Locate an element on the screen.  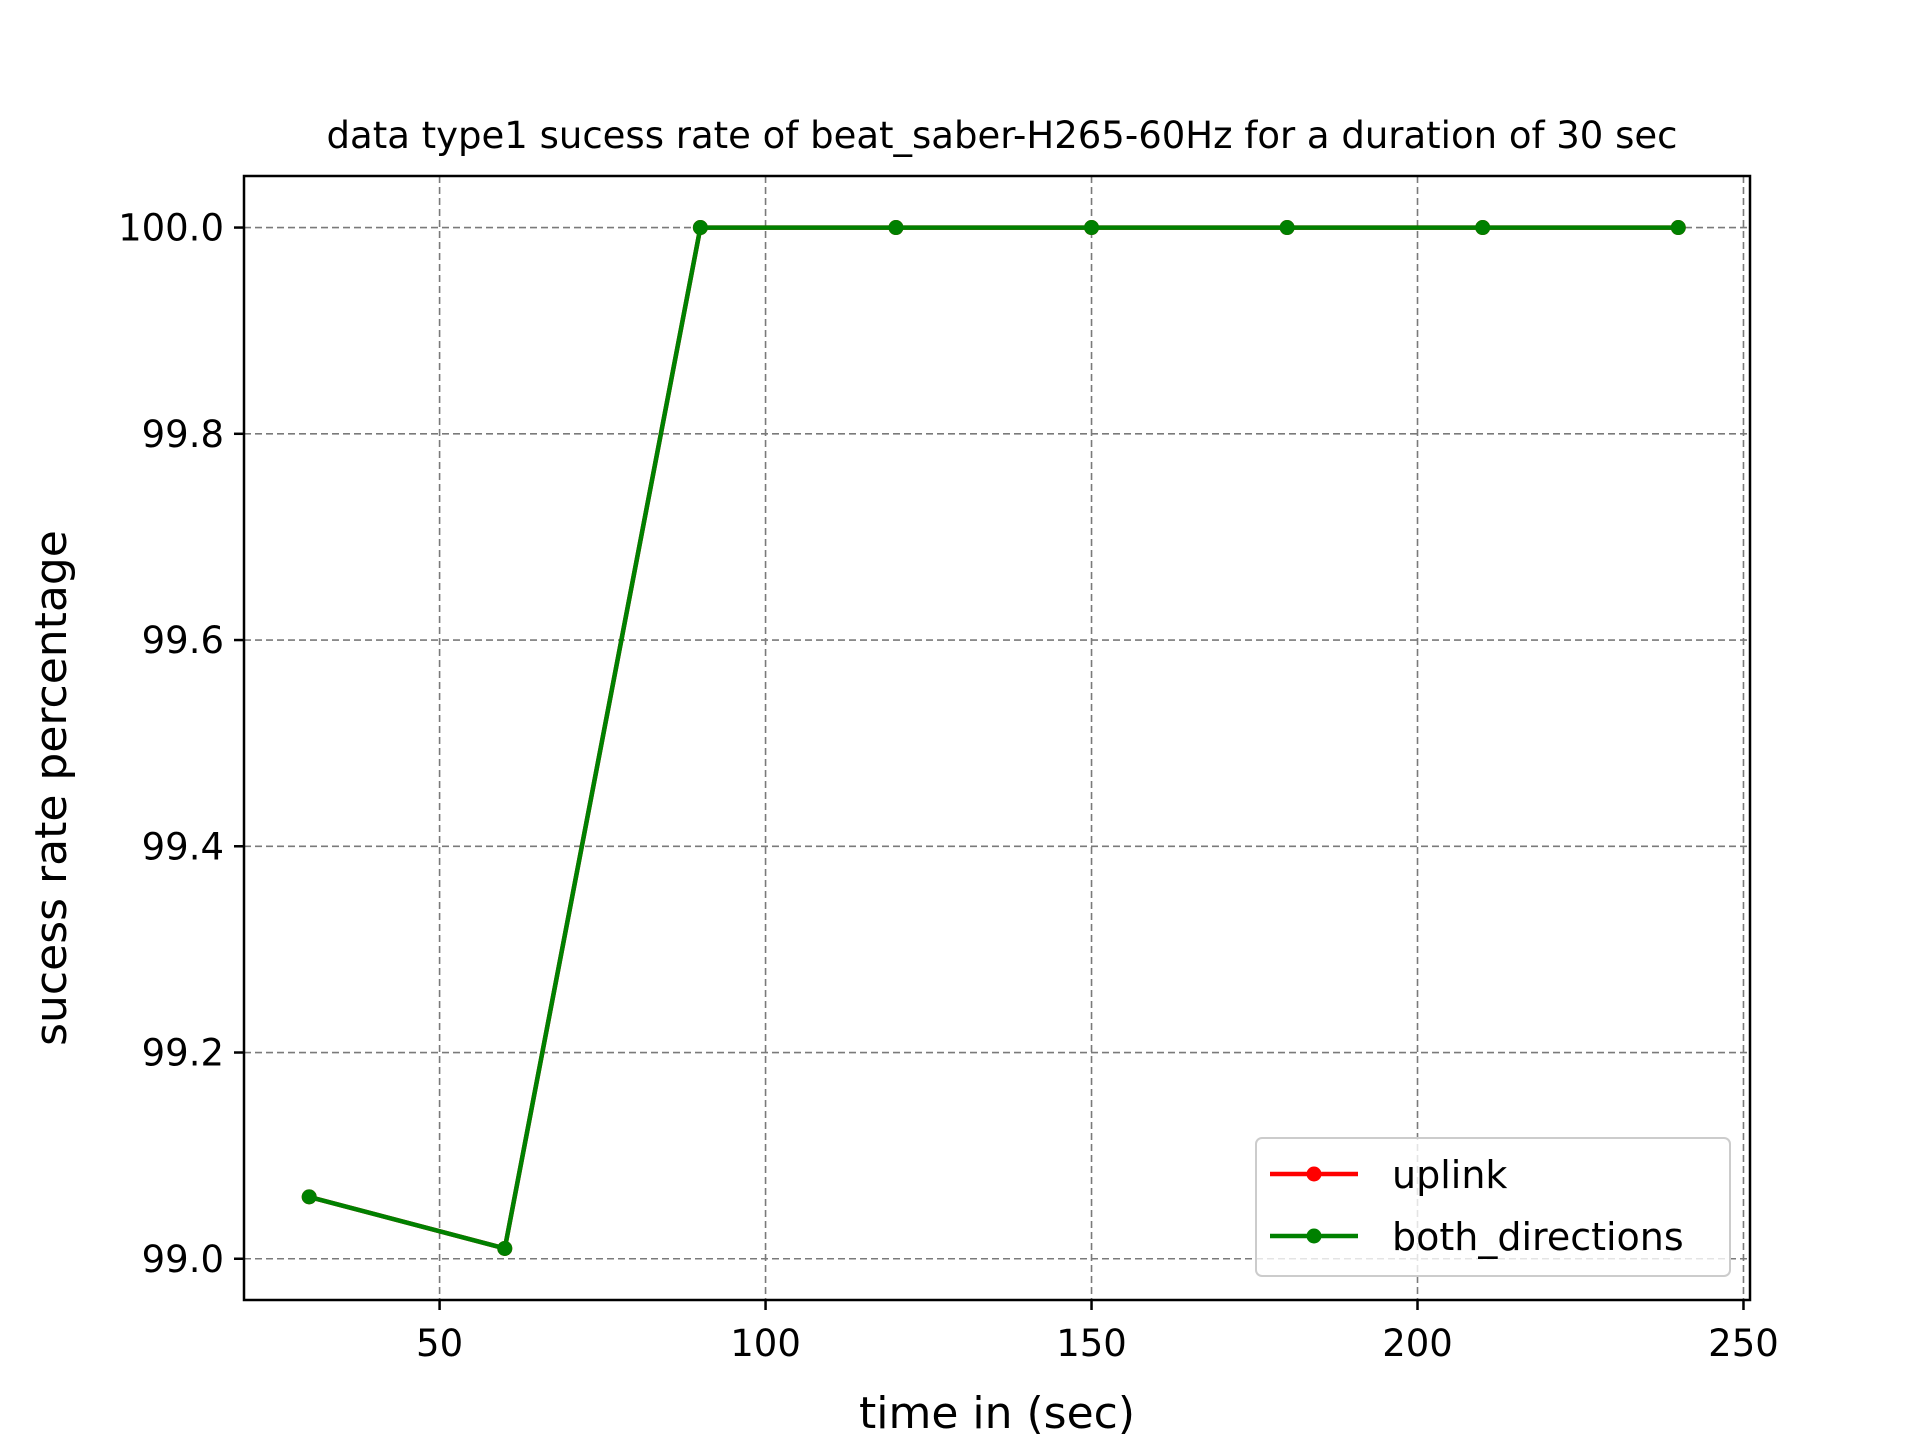
legend-box is located at coordinates (1493, 1207).